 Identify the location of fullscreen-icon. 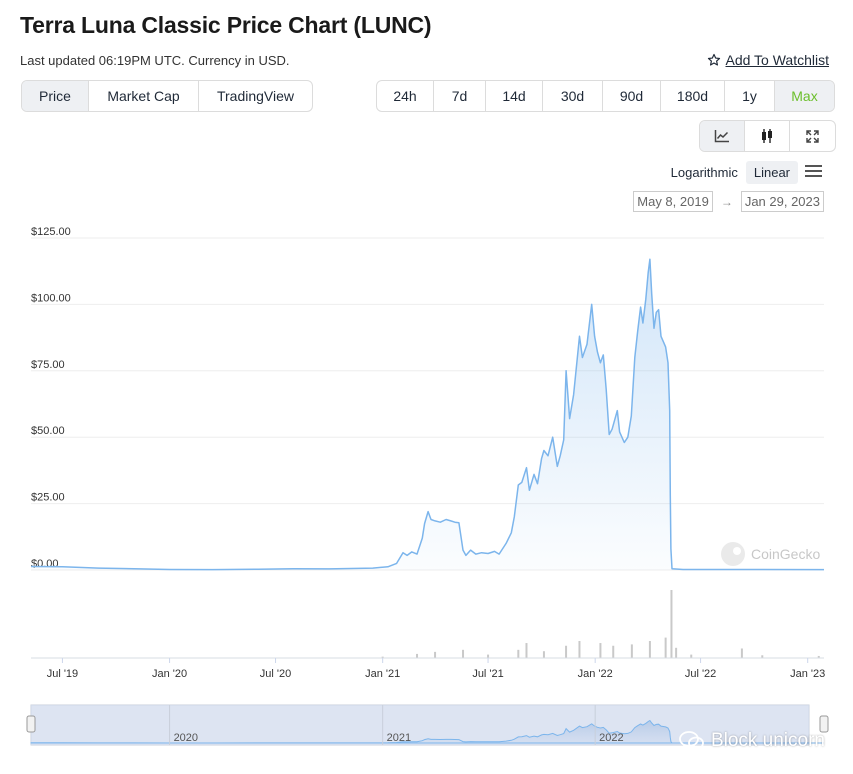
(812, 136).